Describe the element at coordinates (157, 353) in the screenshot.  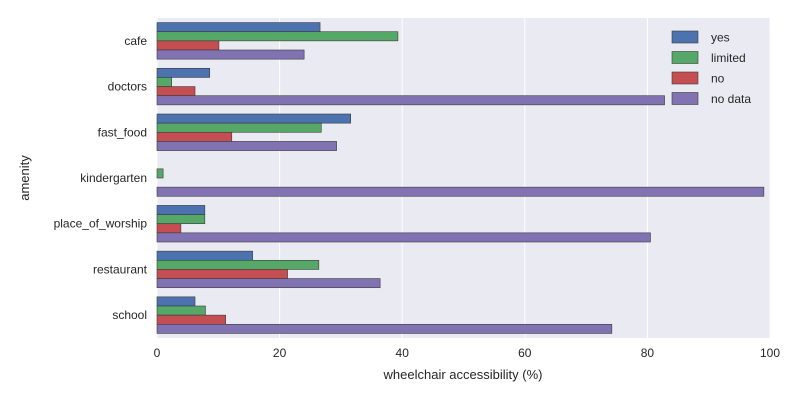
I see `x-tick-label: 0` at that location.